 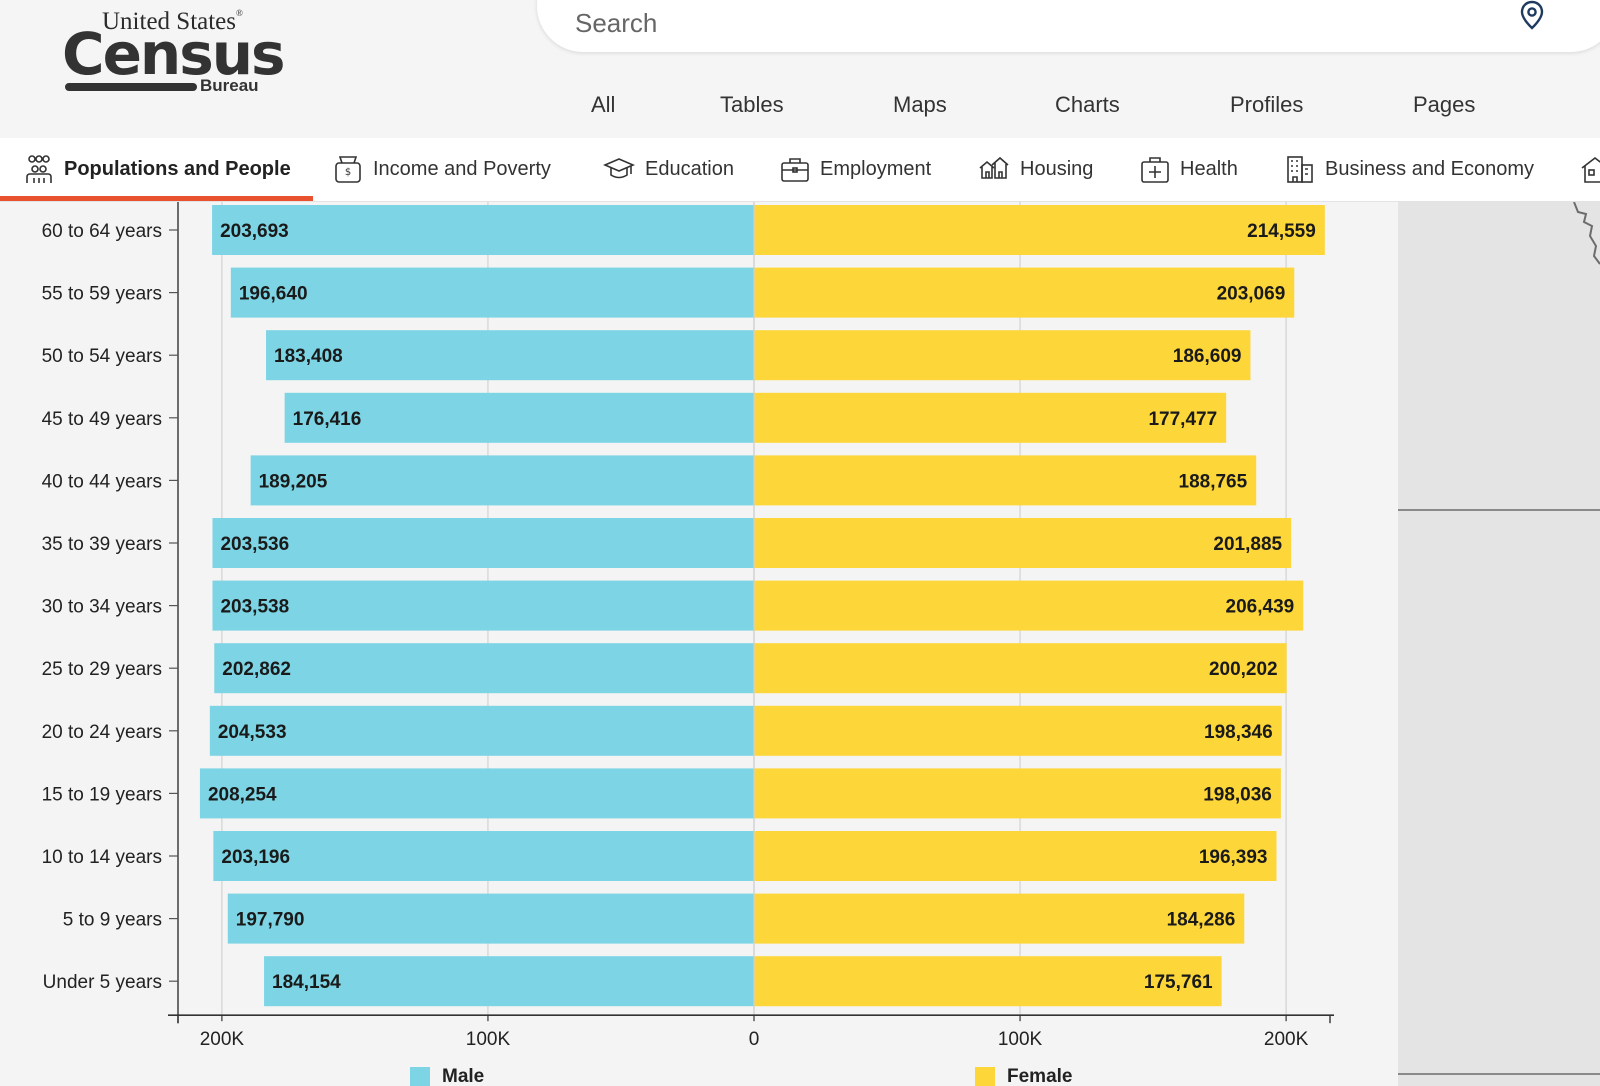 I want to click on y-tick-label: 15 to 19 years, so click(x=102, y=794).